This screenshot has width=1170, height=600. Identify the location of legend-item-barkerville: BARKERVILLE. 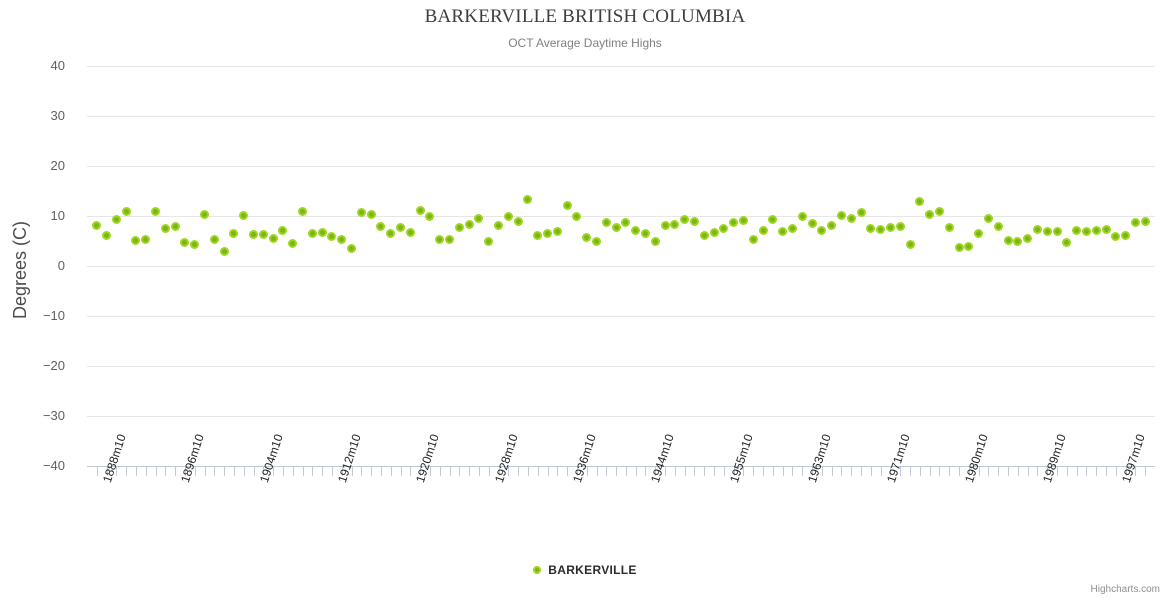
(584, 569).